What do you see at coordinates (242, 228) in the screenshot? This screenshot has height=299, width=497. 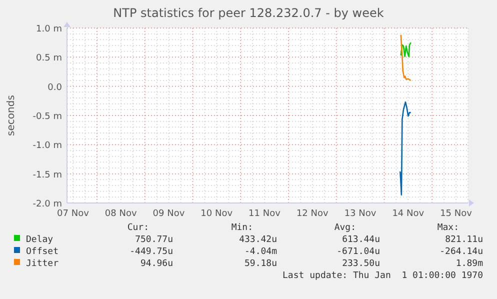 I see `text: Min:` at bounding box center [242, 228].